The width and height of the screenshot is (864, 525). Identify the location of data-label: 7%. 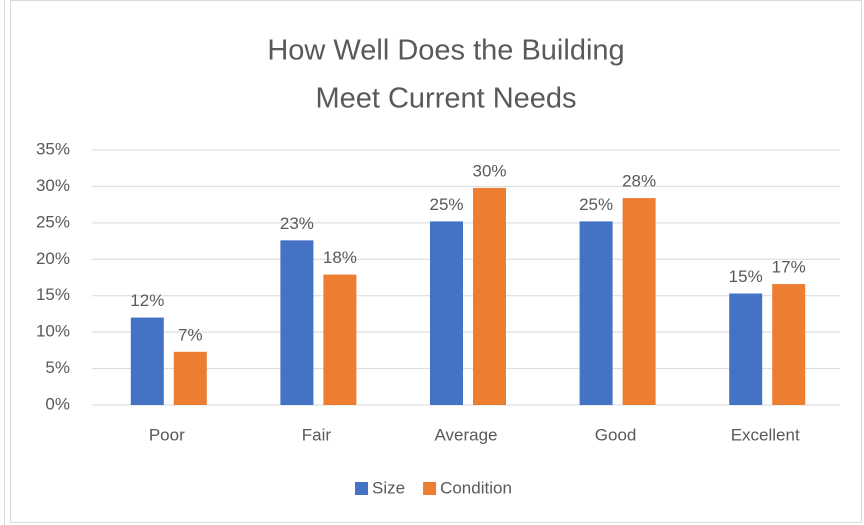
(190, 334).